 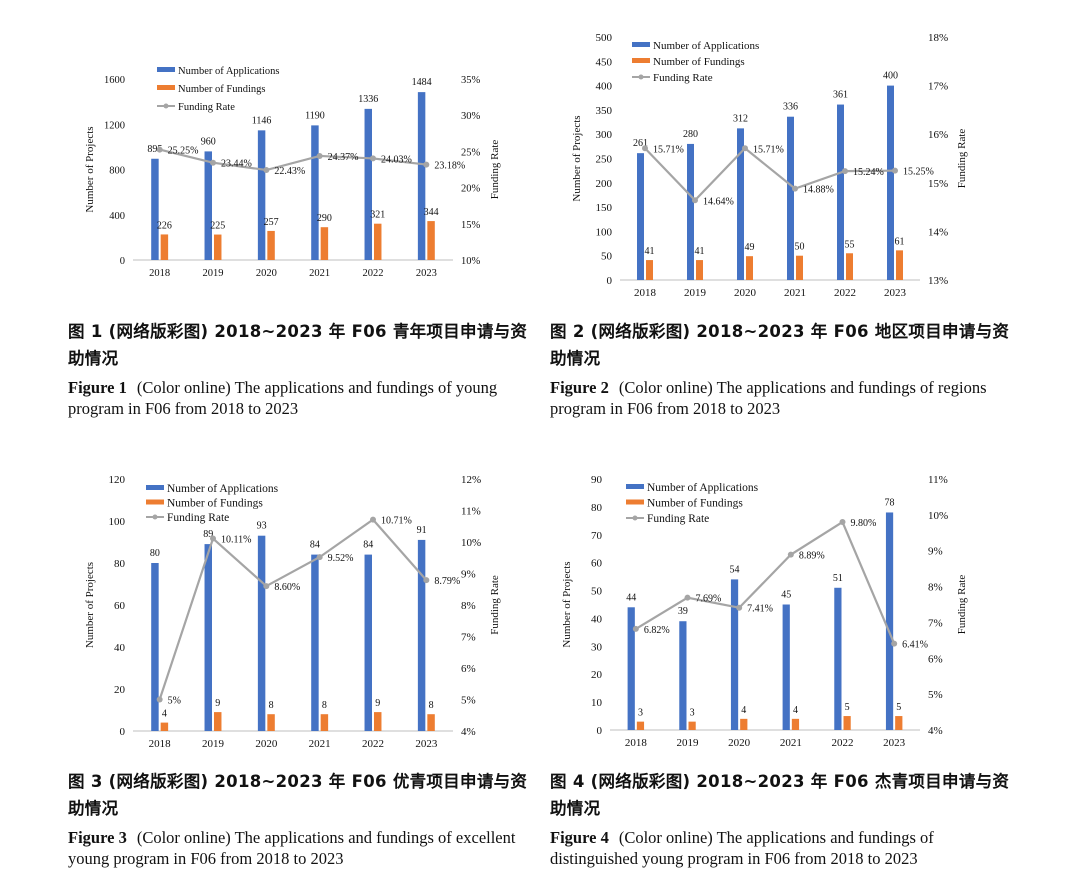 I want to click on y-tick-label: 20, so click(x=120, y=690).